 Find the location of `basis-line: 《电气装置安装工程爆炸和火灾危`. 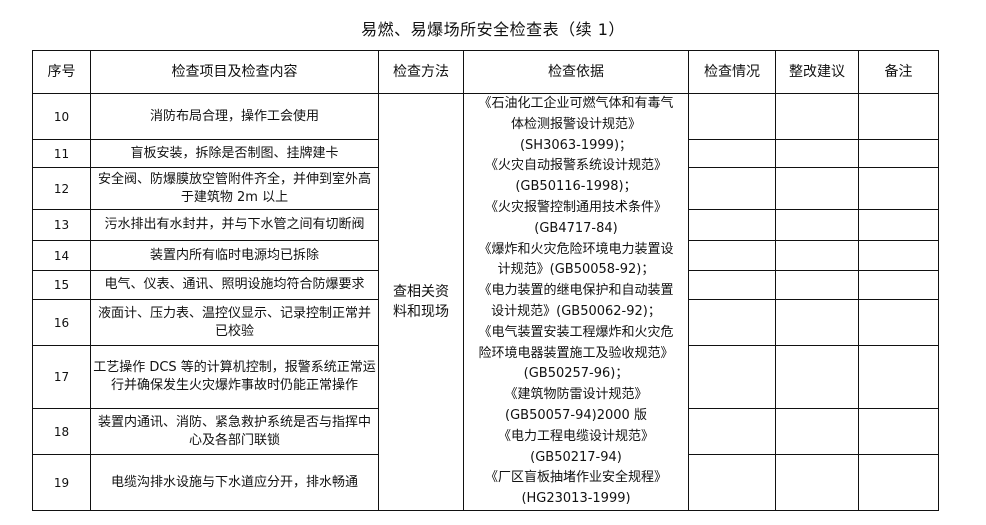

basis-line: 《电气装置安装工程爆炸和火灾危 is located at coordinates (576, 332).